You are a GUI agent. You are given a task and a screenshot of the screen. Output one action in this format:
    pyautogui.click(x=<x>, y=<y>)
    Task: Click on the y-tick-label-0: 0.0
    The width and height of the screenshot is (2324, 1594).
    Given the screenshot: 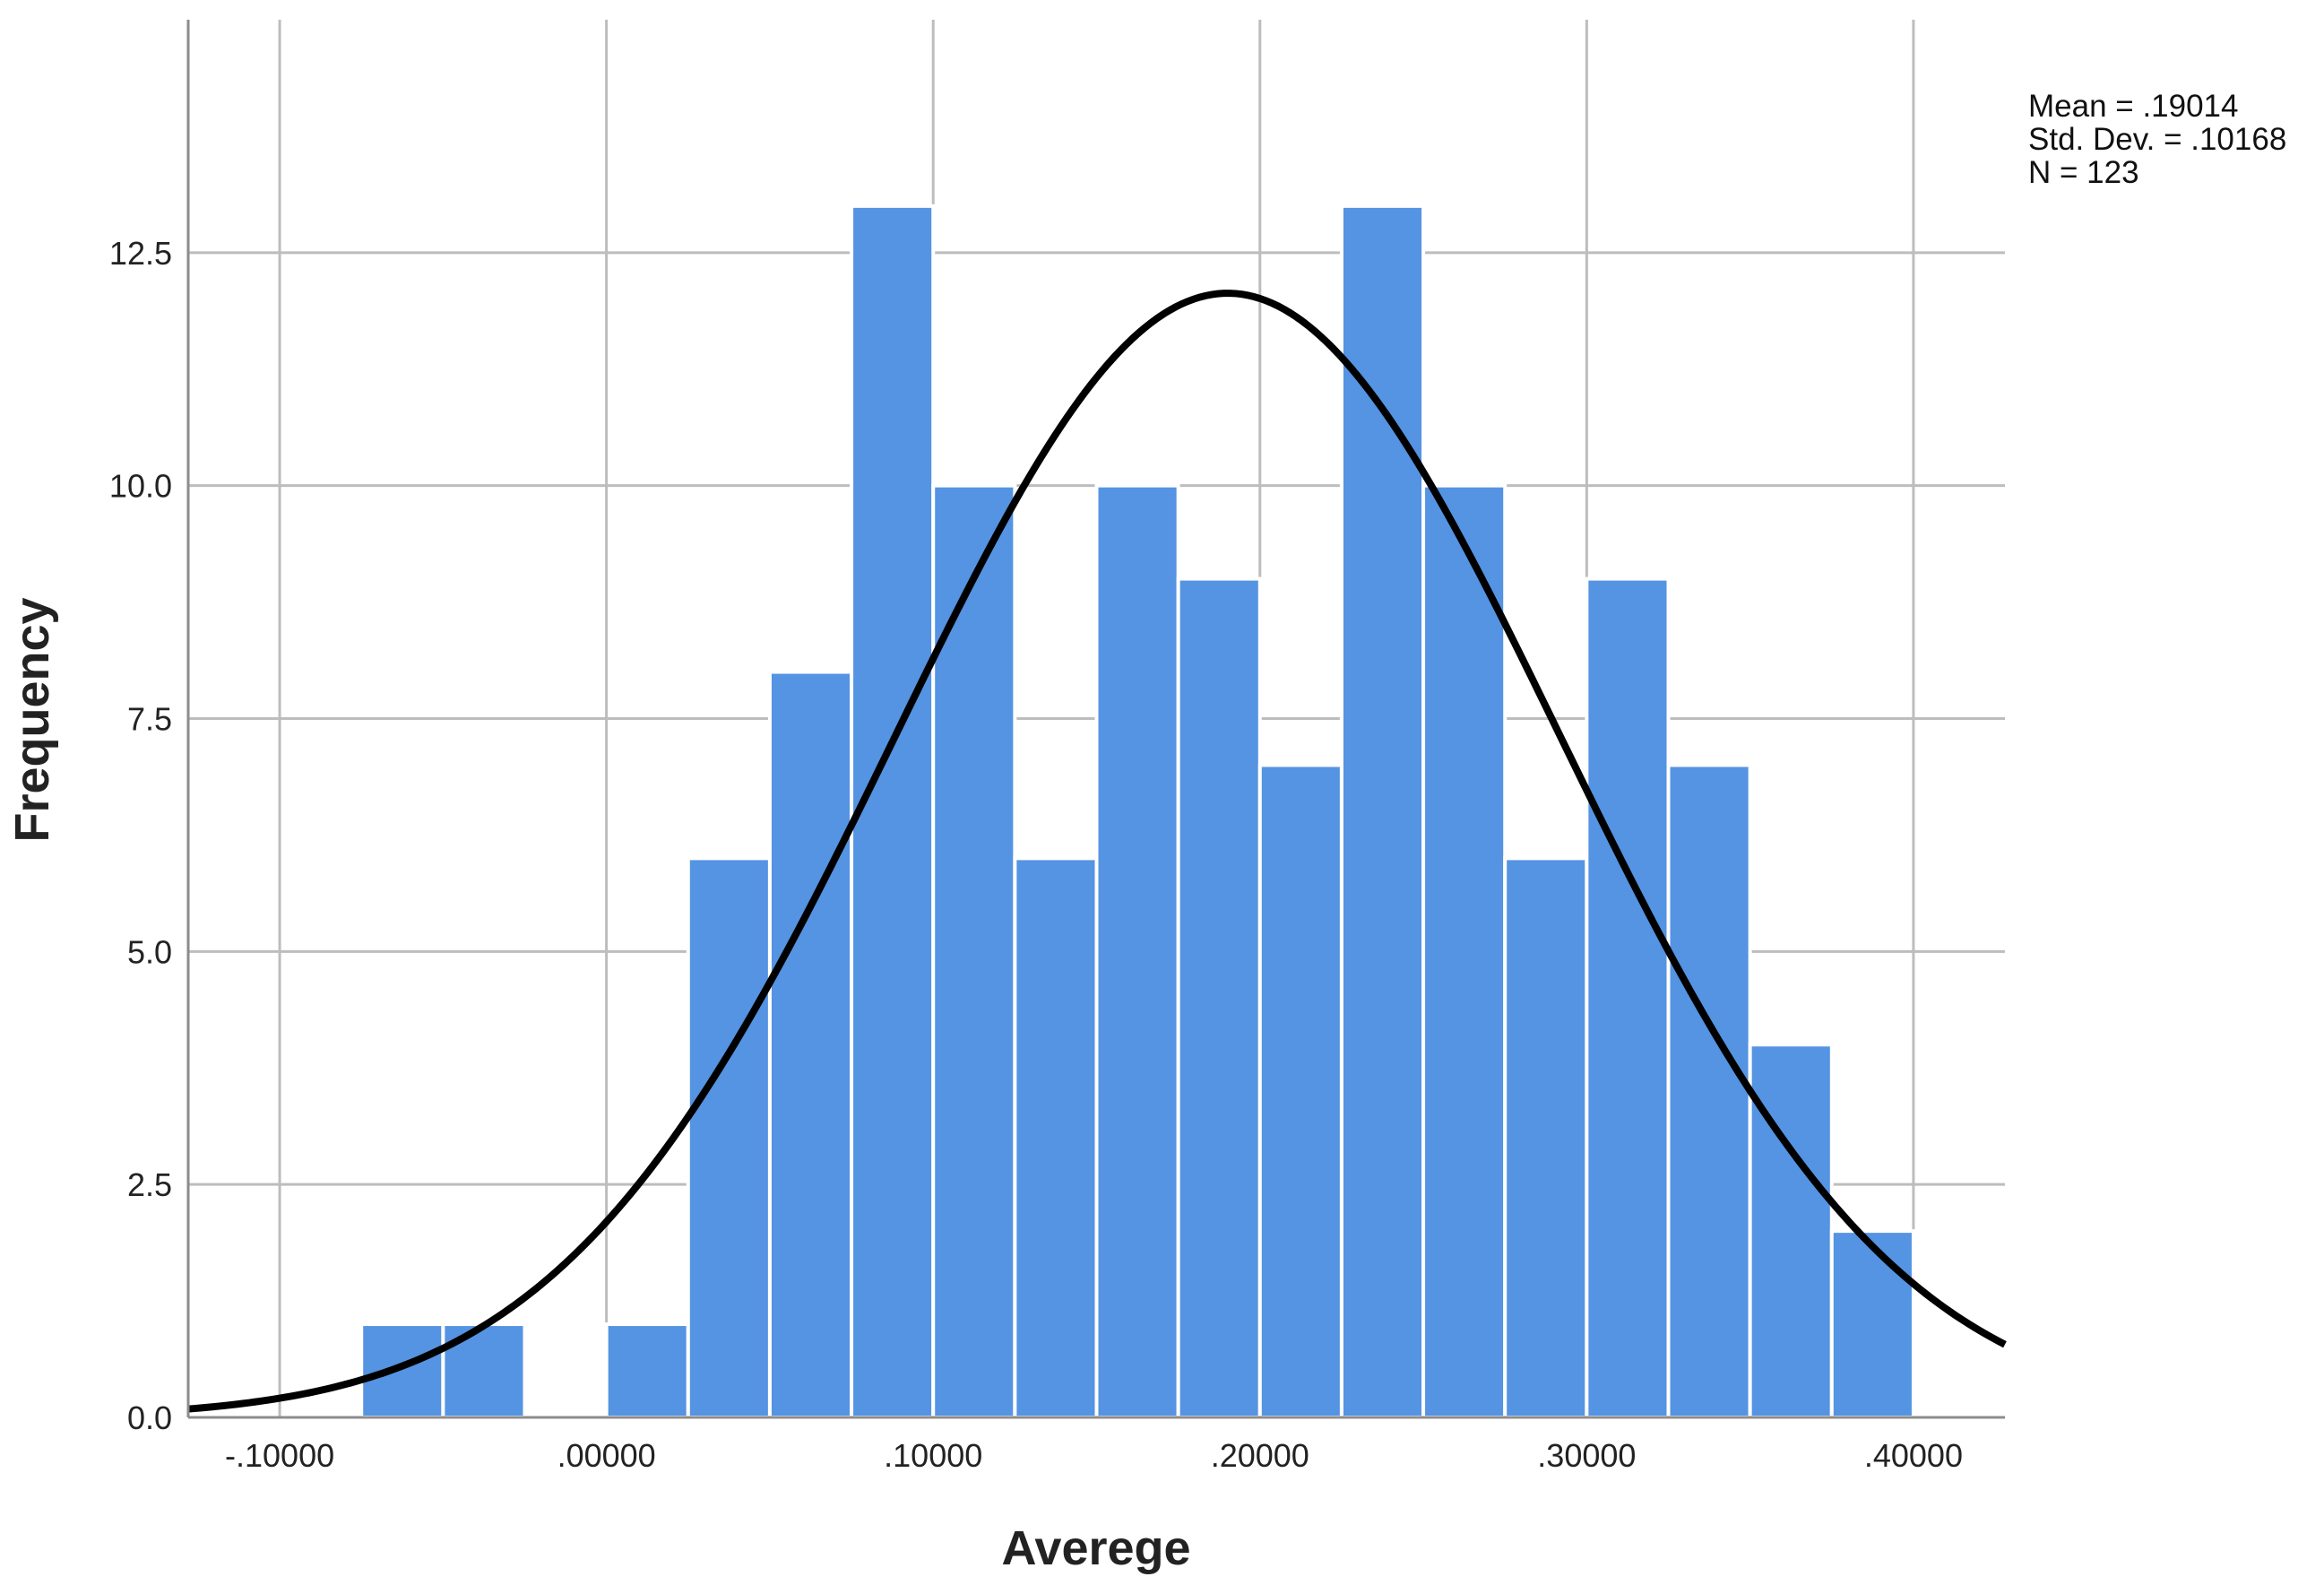 What is the action you would take?
    pyautogui.click(x=150, y=1417)
    